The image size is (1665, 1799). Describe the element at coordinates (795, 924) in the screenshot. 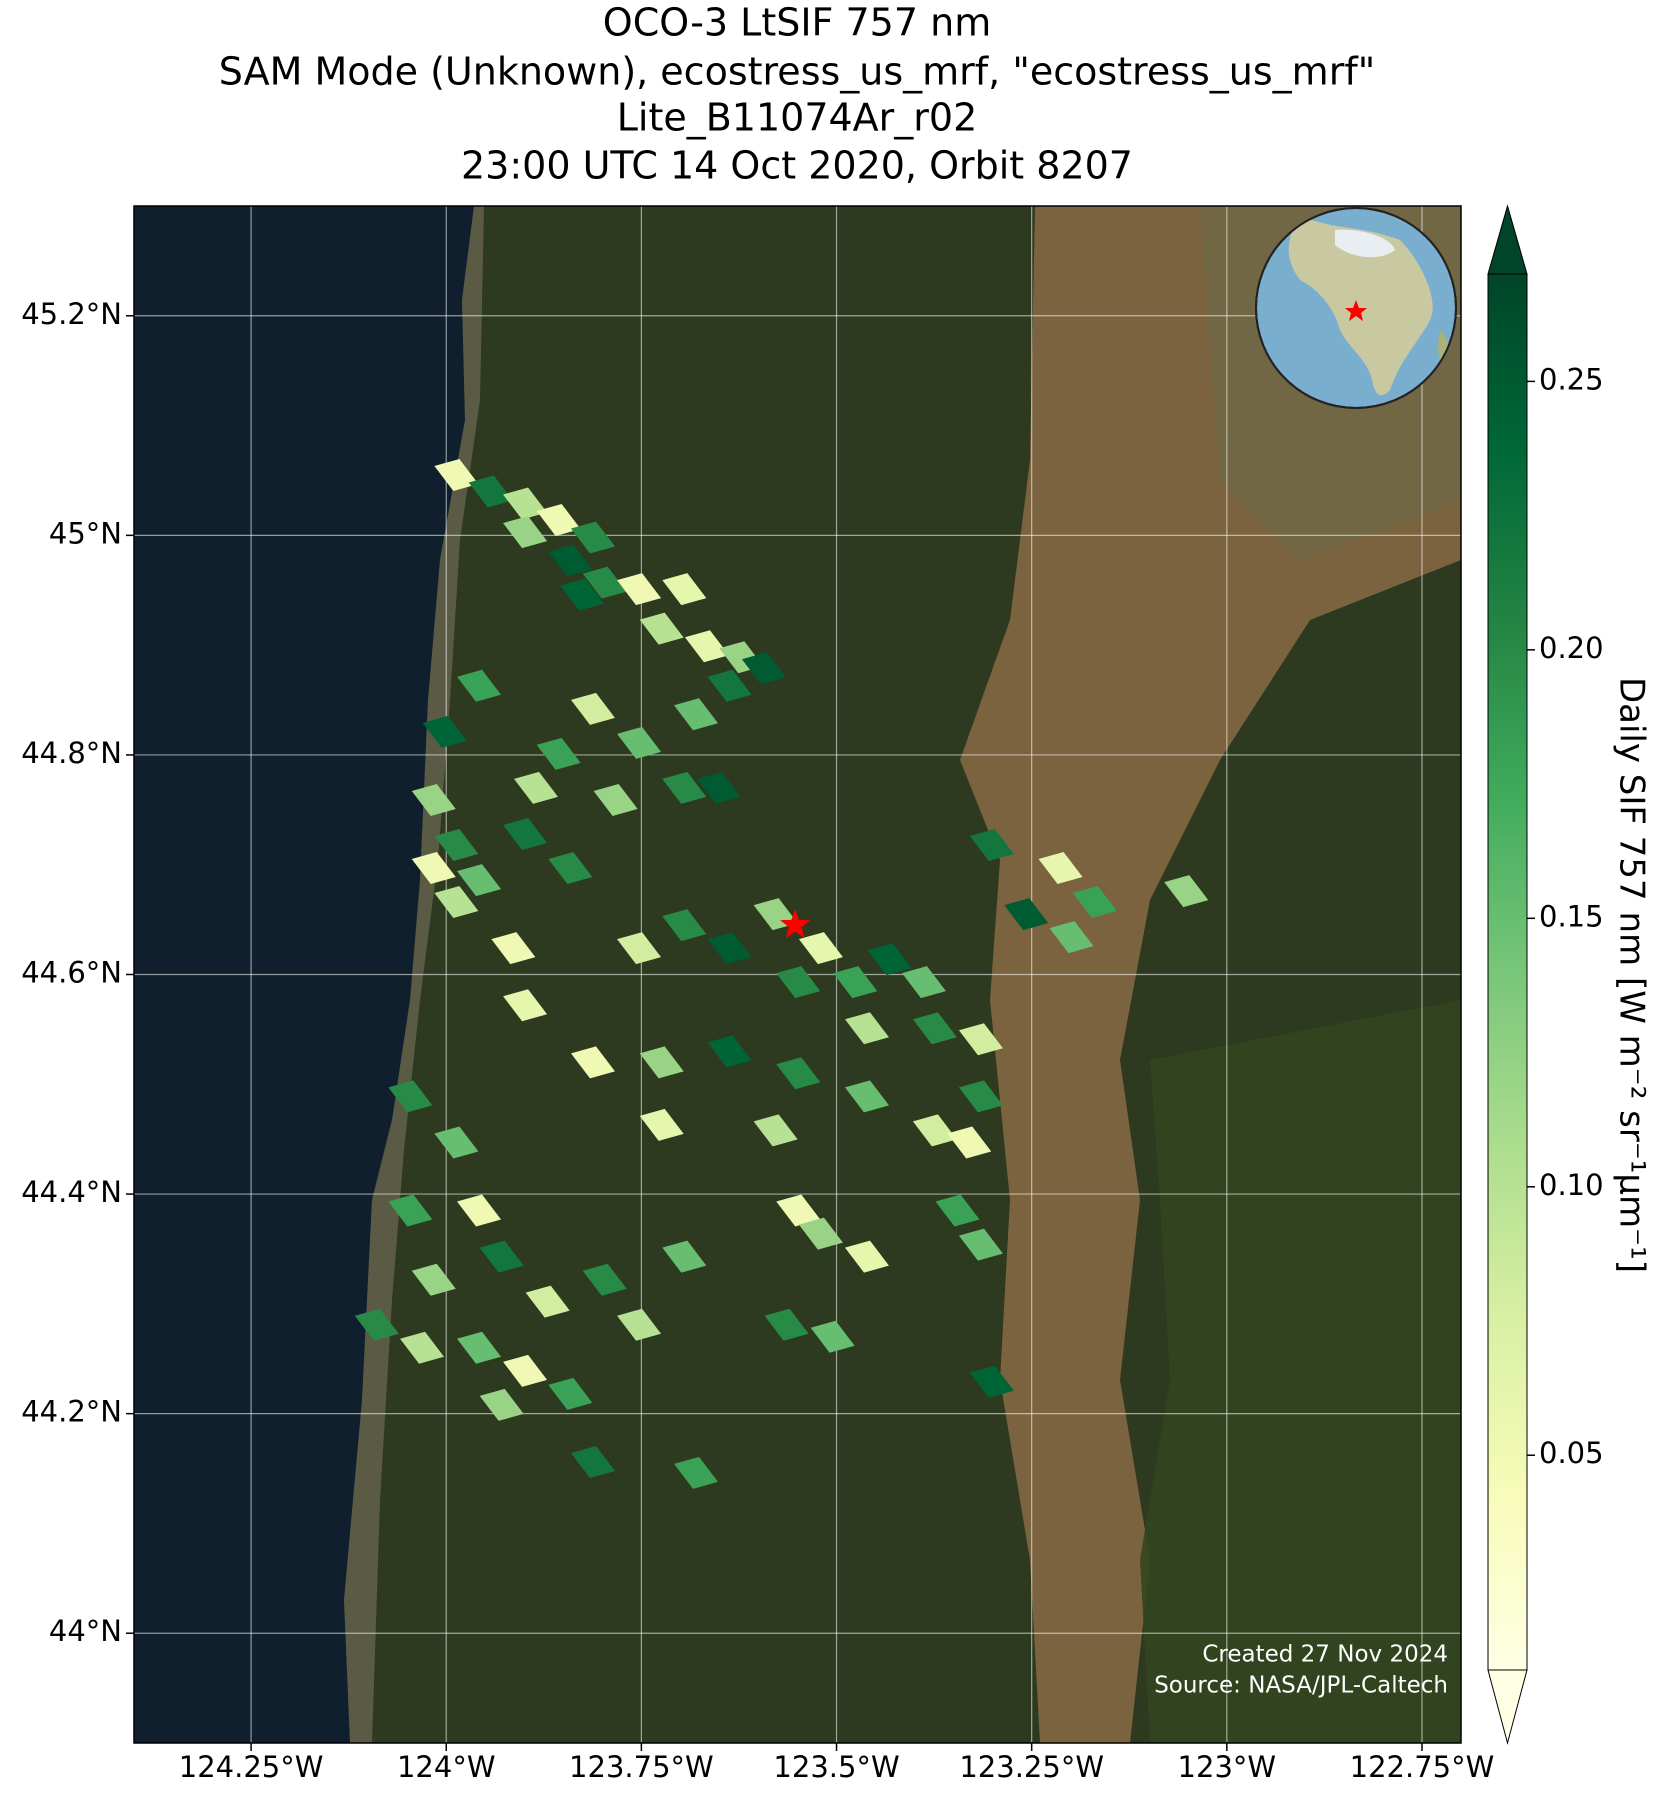

I see `target-star` at that location.